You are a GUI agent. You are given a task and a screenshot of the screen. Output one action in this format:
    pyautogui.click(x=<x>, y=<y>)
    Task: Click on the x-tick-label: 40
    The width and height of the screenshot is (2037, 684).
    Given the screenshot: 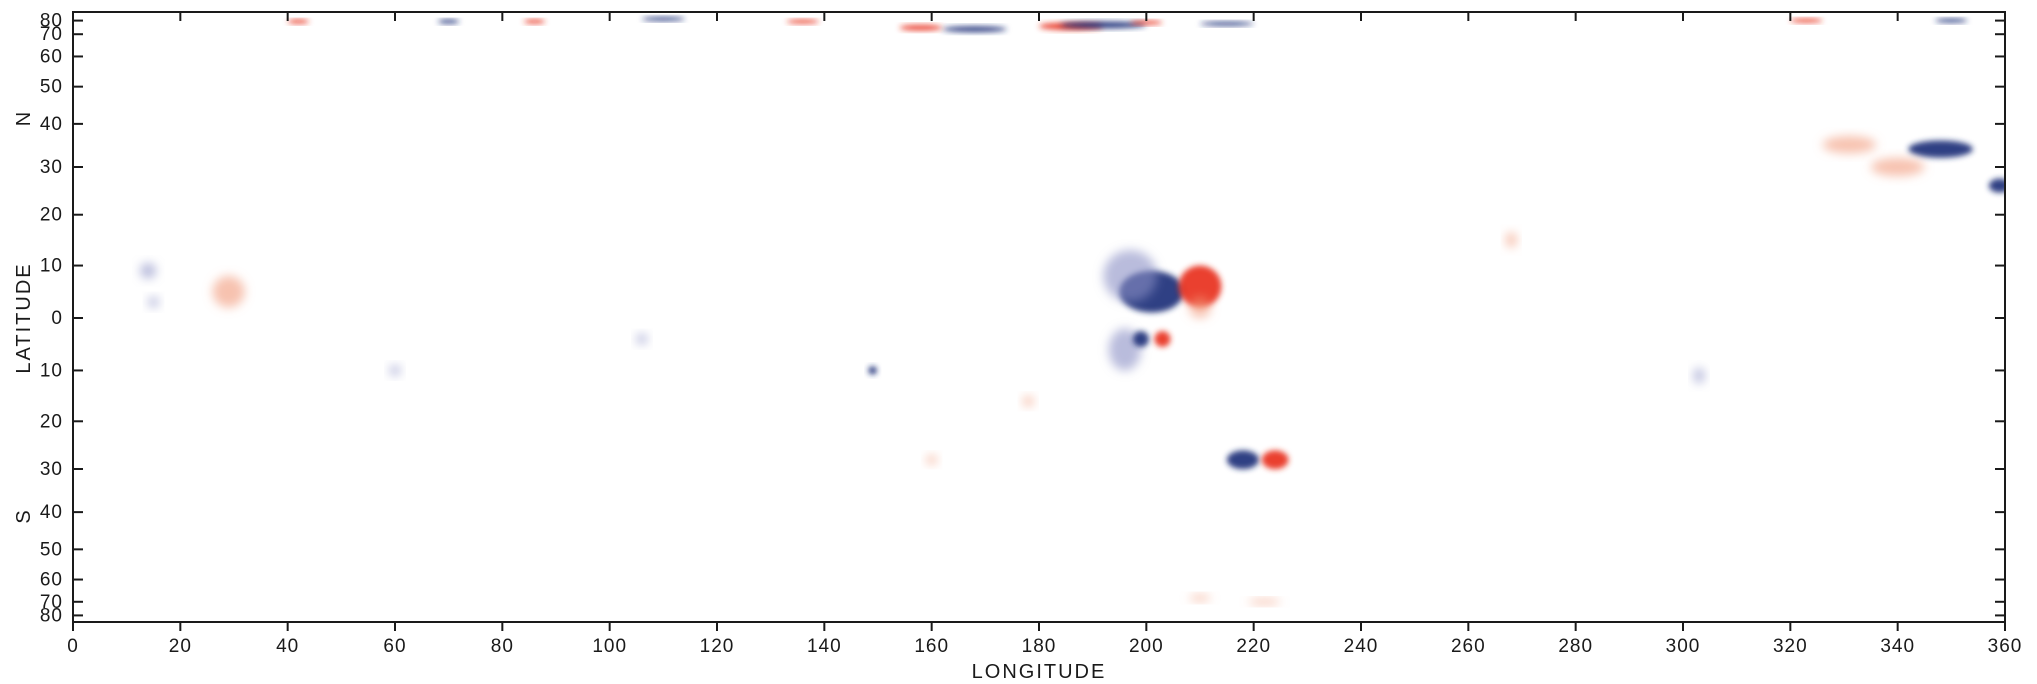 What is the action you would take?
    pyautogui.click(x=287, y=646)
    